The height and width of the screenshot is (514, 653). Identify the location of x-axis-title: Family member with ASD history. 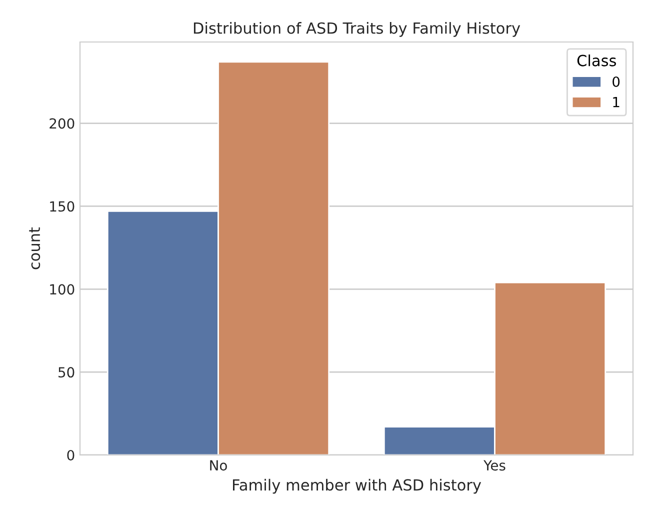
(357, 486).